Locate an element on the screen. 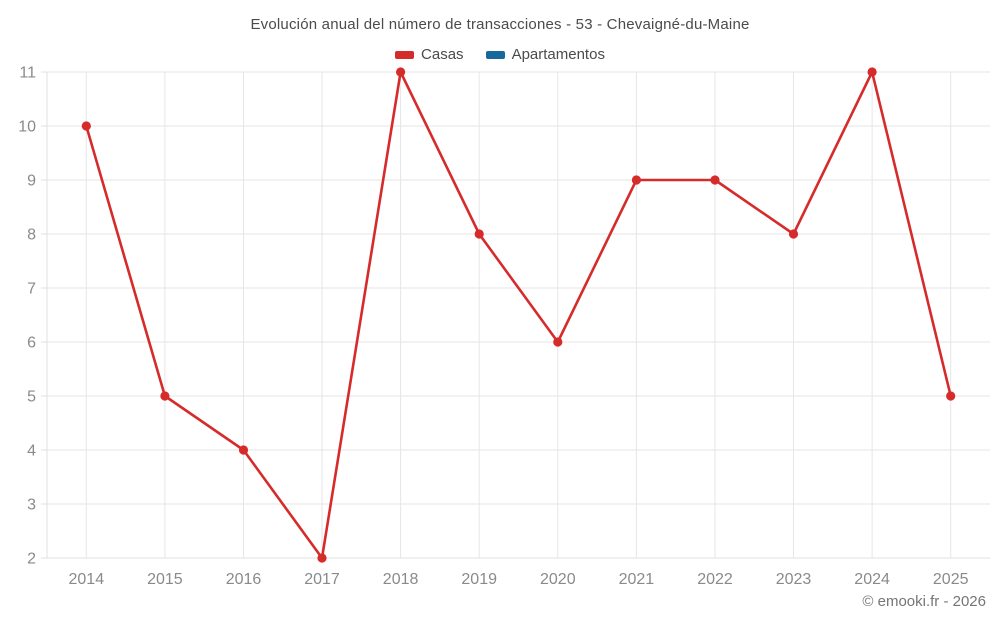  watermark-credit: © emooki.fr - 2026 is located at coordinates (924, 601).